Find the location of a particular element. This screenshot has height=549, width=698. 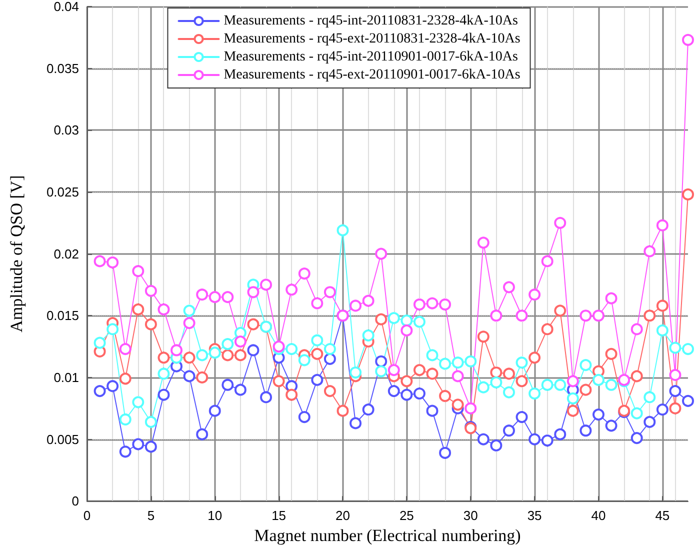

x-tick-label: 45 is located at coordinates (662, 516).